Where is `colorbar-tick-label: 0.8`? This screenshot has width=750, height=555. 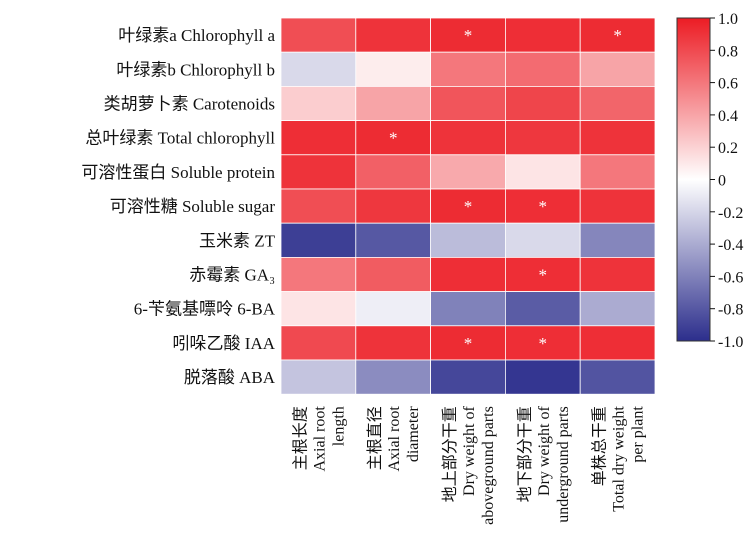
colorbar-tick-label: 0.8 is located at coordinates (728, 51).